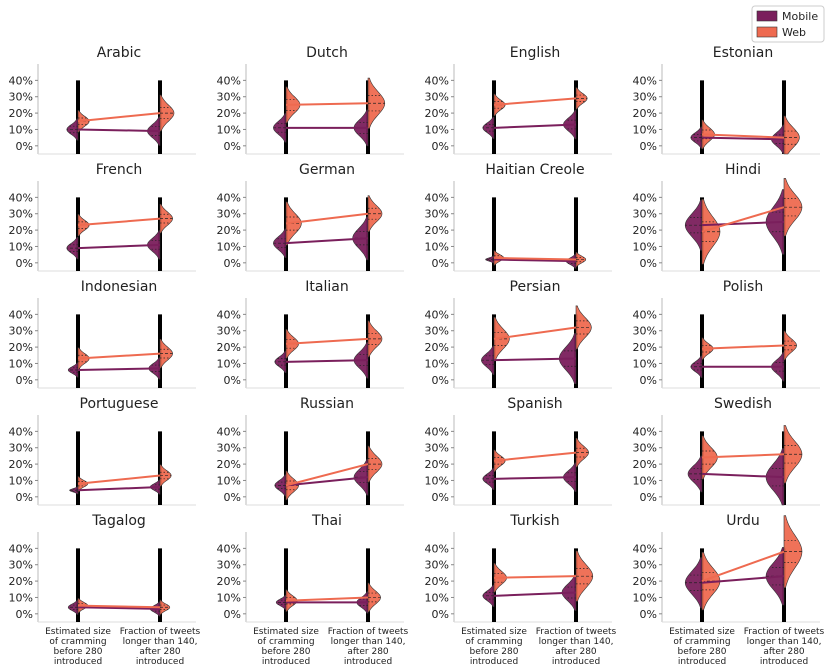  I want to click on legend-label-web: Web, so click(794, 32).